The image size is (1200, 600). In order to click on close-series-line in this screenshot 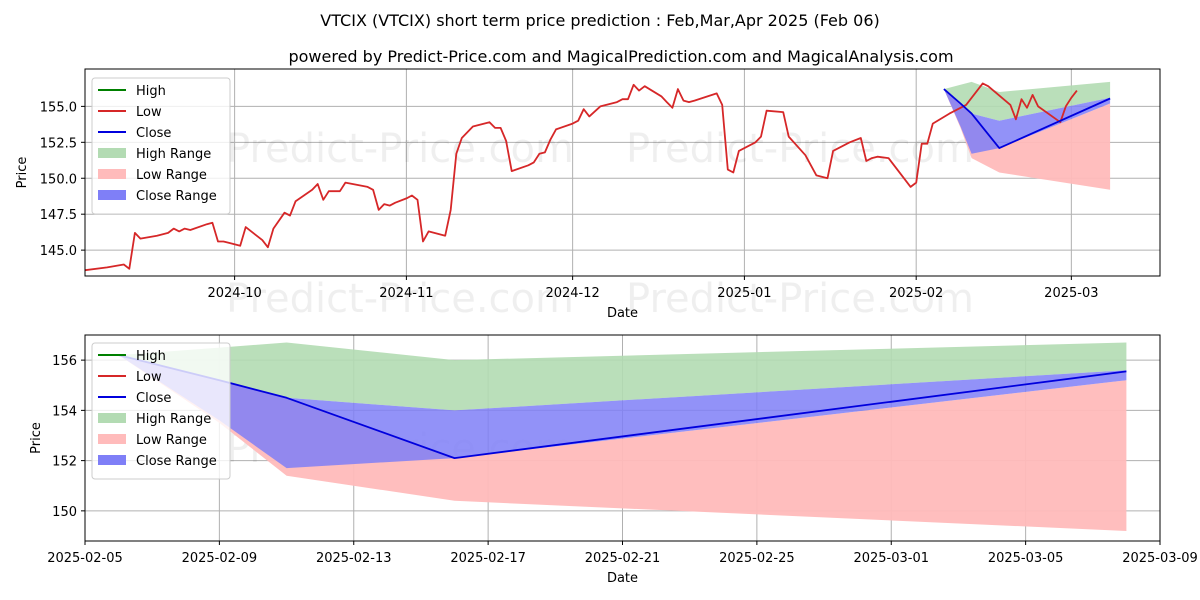, I will do `click(1027, 119)`.